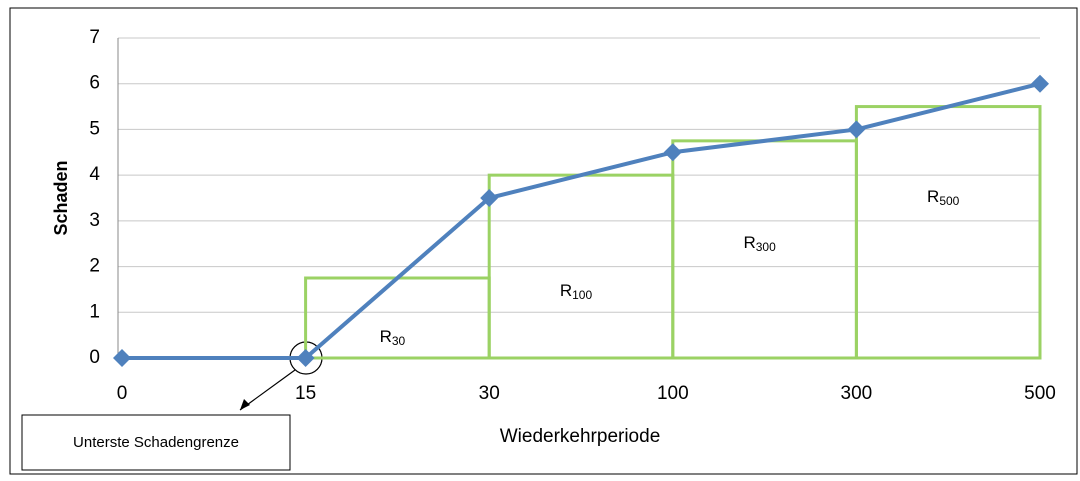  What do you see at coordinates (582, 295) in the screenshot?
I see `rectangle-label-sub: 100` at bounding box center [582, 295].